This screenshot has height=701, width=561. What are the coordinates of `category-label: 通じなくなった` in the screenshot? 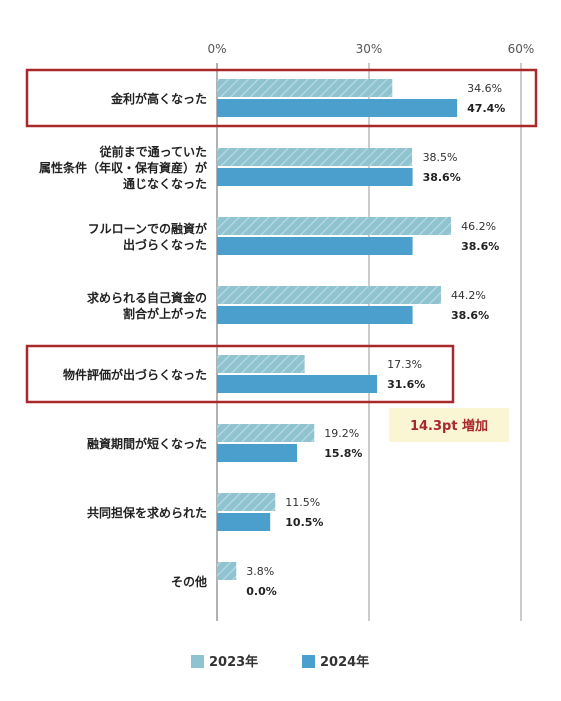 It's located at (165, 183).